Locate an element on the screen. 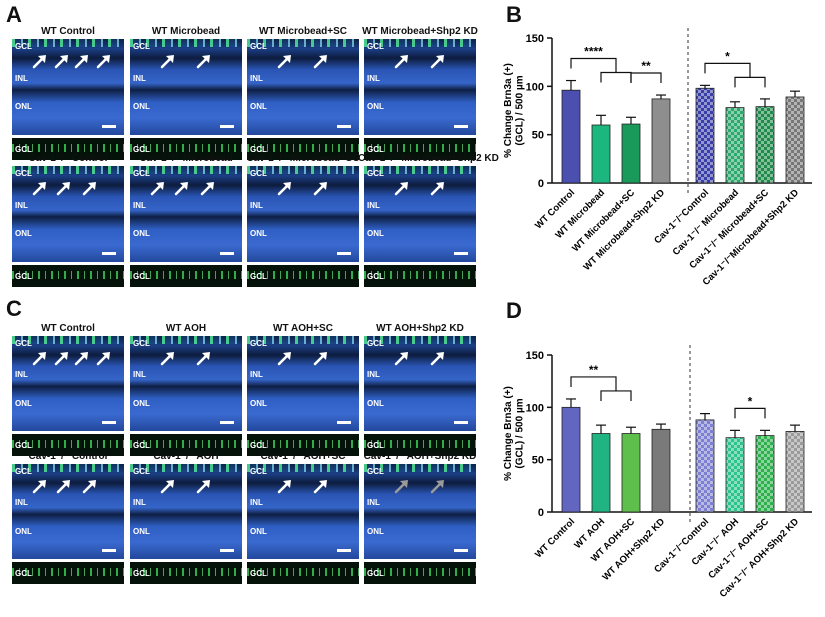 The image size is (825, 617). micrograph-caption: WT AOH+Shp2 KD is located at coordinates (420, 328).